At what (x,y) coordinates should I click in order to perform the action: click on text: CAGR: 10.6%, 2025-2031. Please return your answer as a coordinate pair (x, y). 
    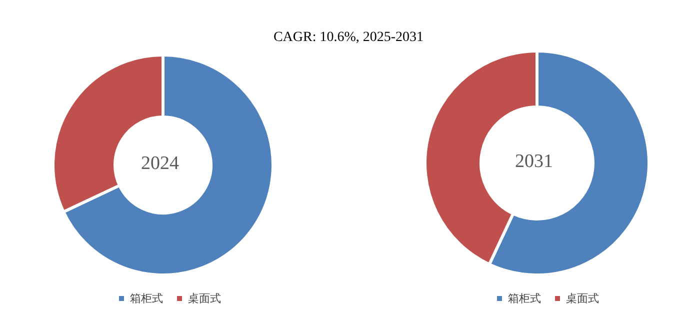
    Looking at the image, I should click on (348, 38).